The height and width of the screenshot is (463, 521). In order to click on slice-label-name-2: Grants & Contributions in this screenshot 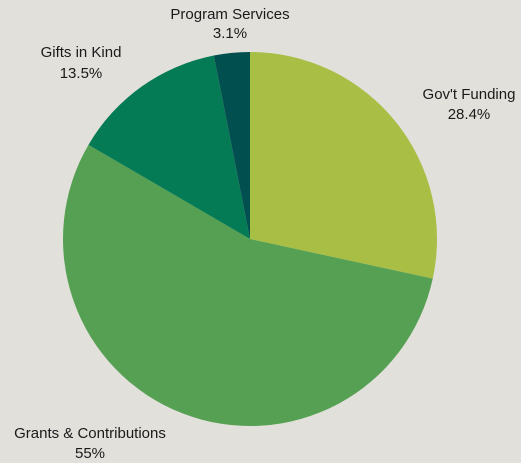, I will do `click(90, 433)`.